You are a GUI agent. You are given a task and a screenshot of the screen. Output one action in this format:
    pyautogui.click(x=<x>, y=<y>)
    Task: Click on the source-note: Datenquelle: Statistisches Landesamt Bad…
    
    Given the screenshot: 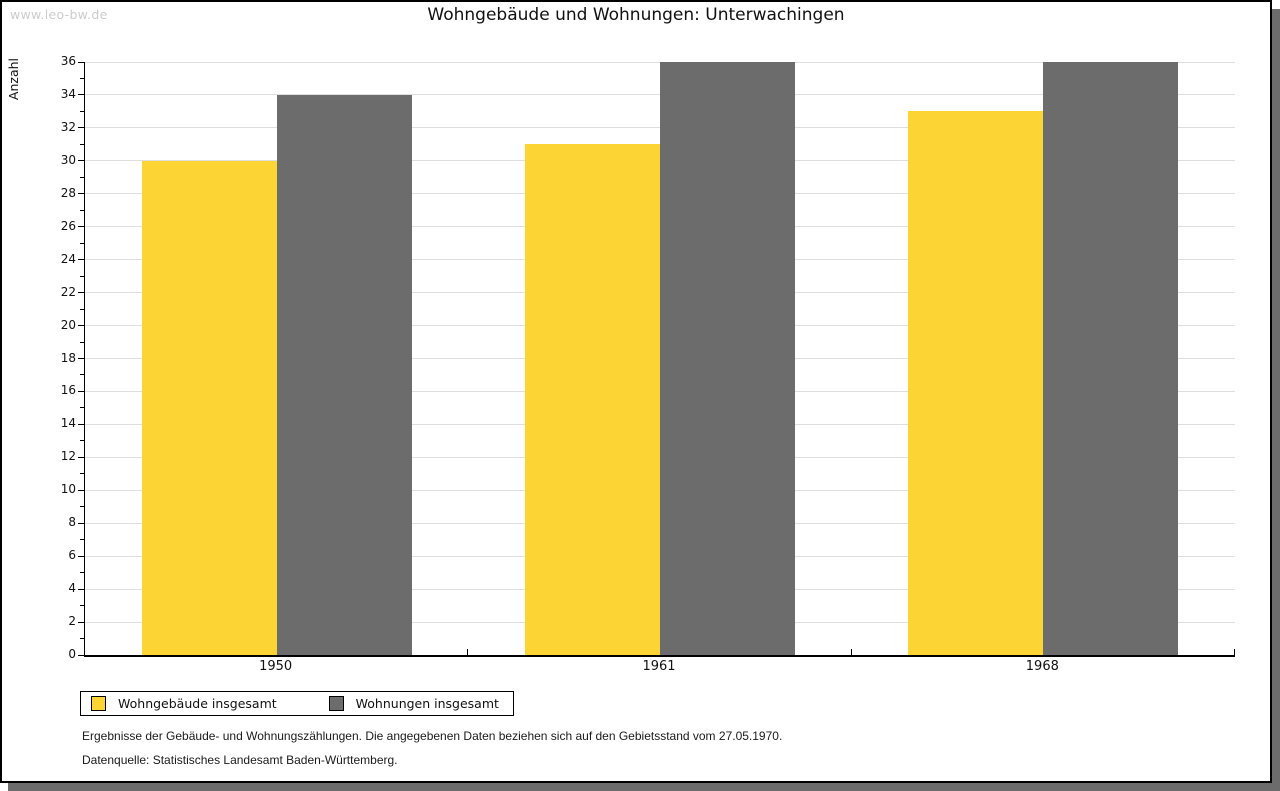 What is the action you would take?
    pyautogui.click(x=240, y=760)
    